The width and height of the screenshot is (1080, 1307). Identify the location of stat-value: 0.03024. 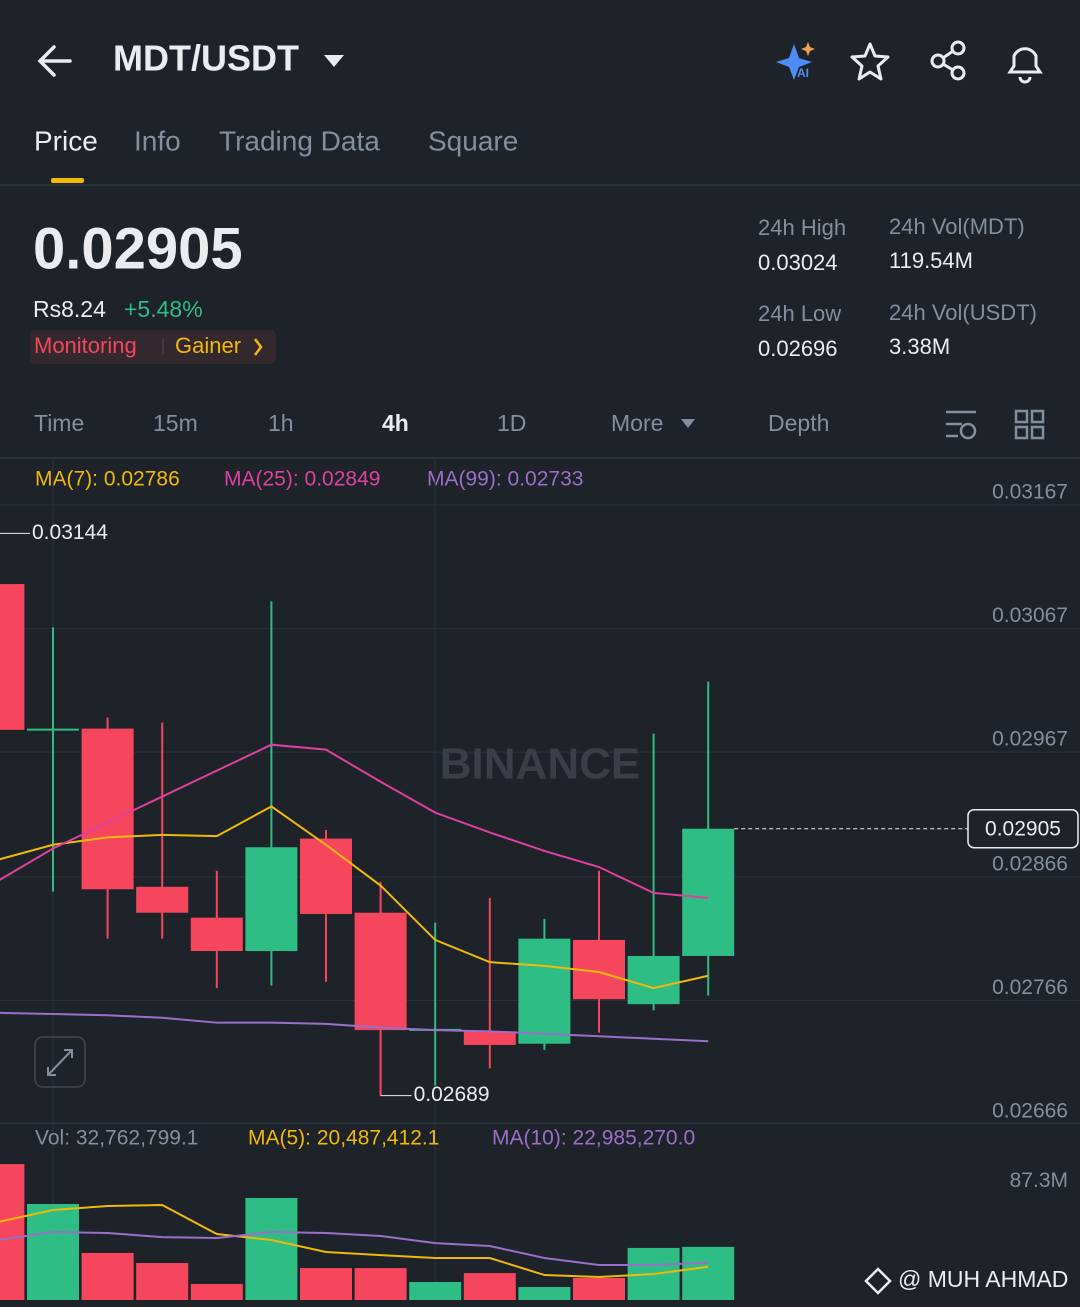
(798, 262).